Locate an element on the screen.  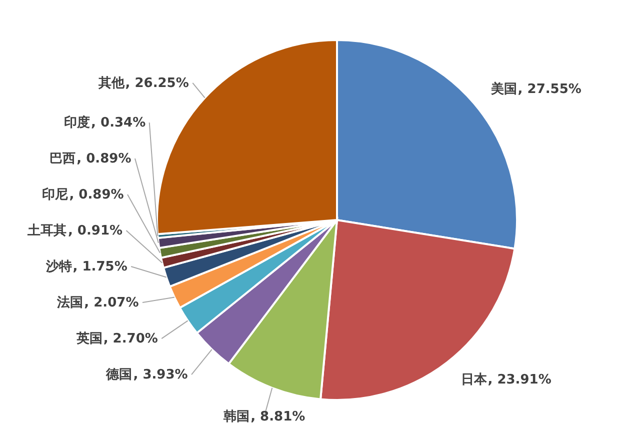
data-label: , 1.75% is located at coordinates (100, 267).